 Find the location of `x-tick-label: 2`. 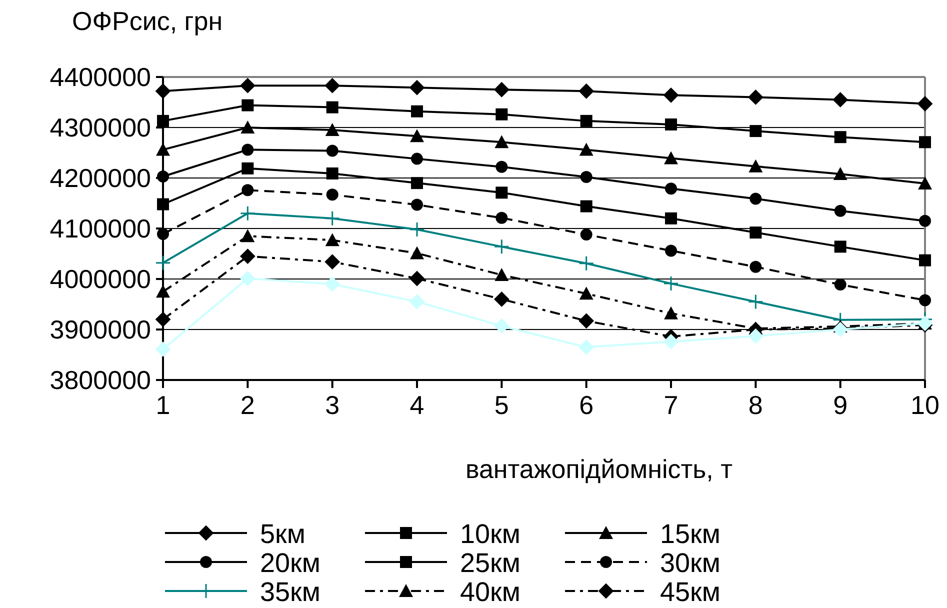

x-tick-label: 2 is located at coordinates (247, 405).